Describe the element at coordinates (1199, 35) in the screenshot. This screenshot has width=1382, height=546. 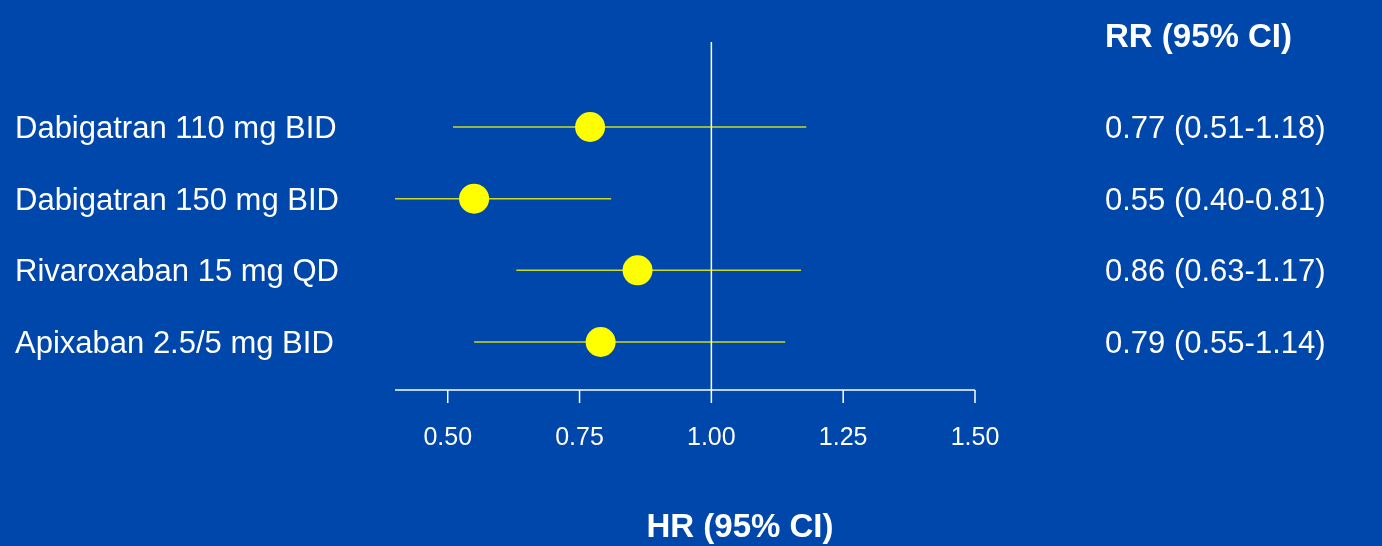
I see `text: RR (95% CI)` at that location.